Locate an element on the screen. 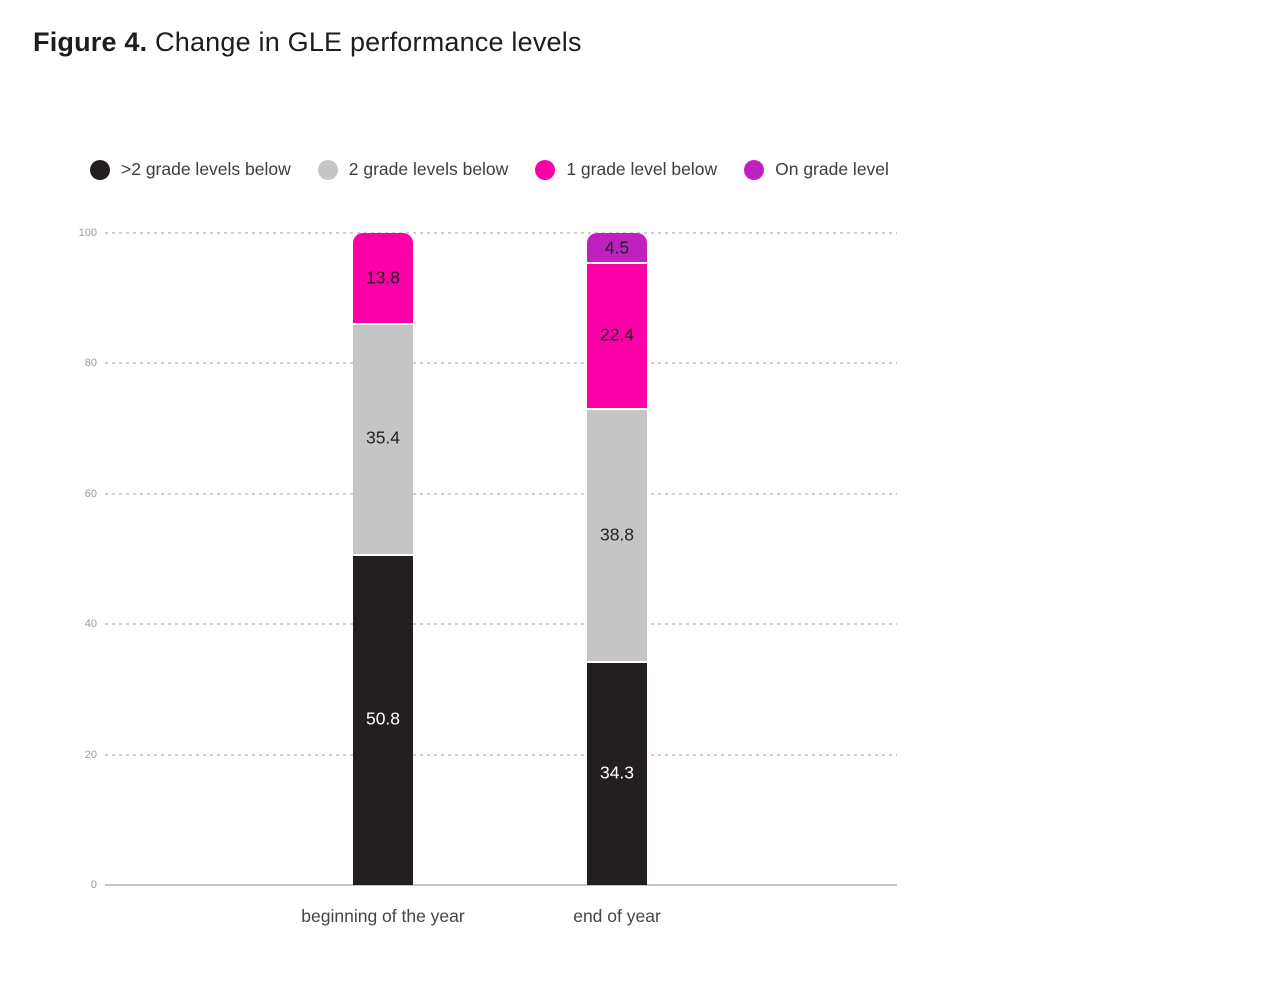  segment-value-label: 22.4 is located at coordinates (617, 334).